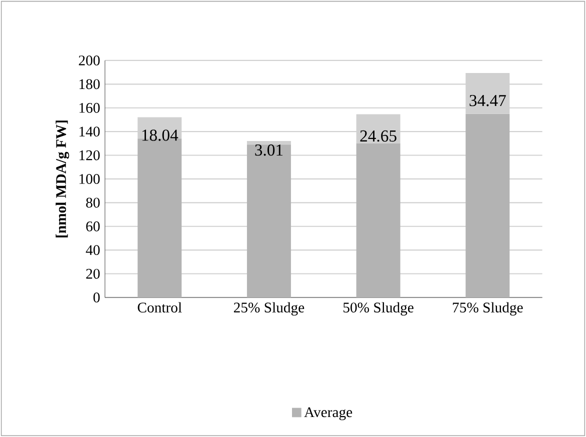  What do you see at coordinates (63, 179) in the screenshot?
I see `y-axis-title: [nmol MDA/g FW]` at bounding box center [63, 179].